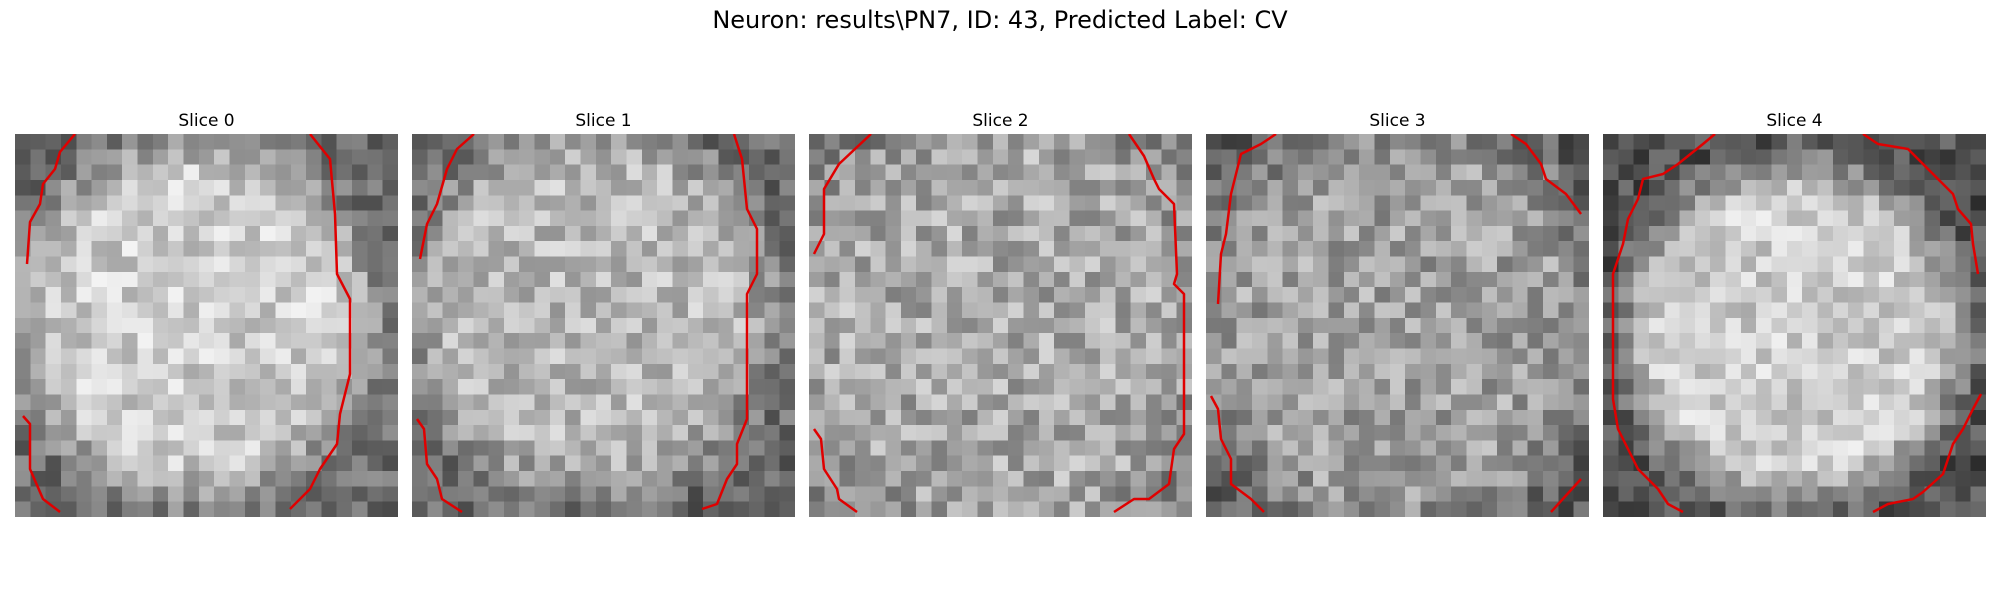 The image size is (2000, 600). I want to click on slice-panel-4: Slice 4, so click(1794, 312).